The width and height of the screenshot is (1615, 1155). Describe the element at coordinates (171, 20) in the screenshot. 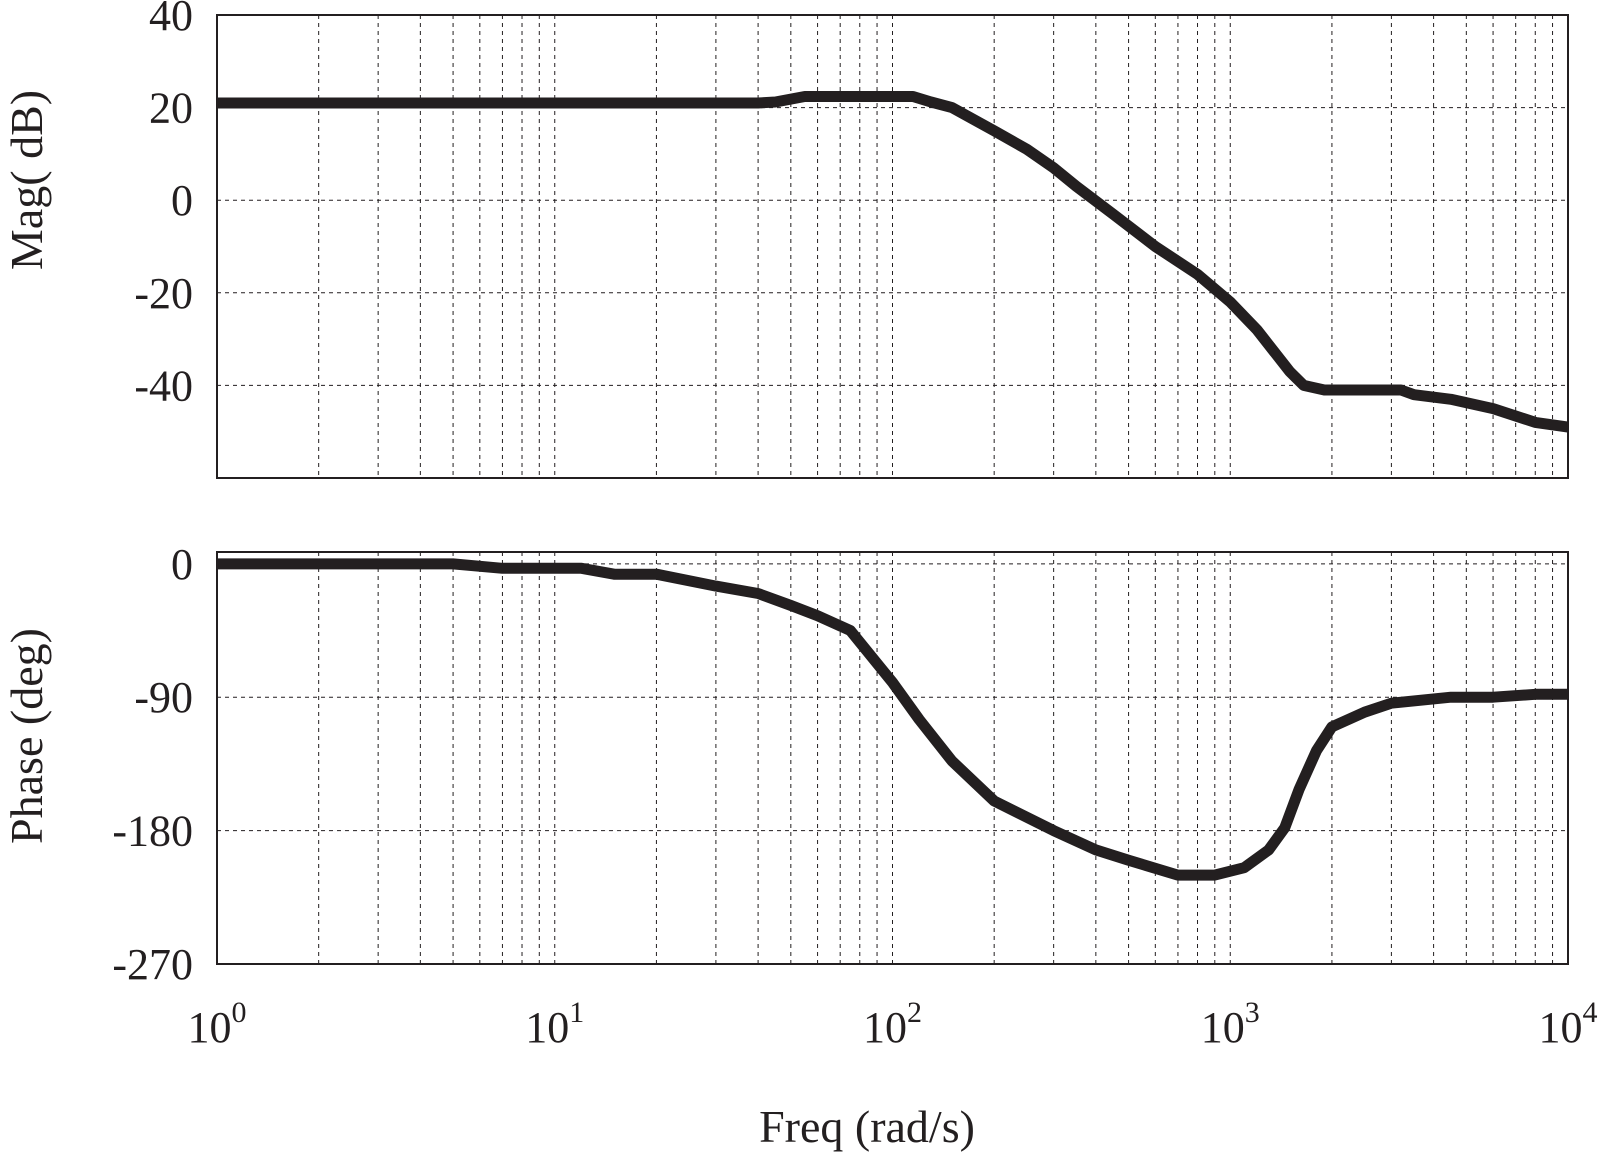

I see `magnitude-y-tick-label: 40` at that location.